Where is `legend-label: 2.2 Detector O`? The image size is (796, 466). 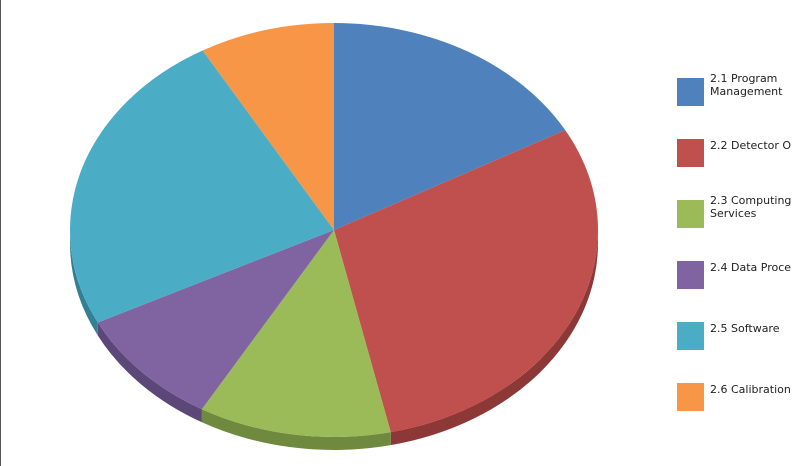 legend-label: 2.2 Detector O is located at coordinates (751, 145).